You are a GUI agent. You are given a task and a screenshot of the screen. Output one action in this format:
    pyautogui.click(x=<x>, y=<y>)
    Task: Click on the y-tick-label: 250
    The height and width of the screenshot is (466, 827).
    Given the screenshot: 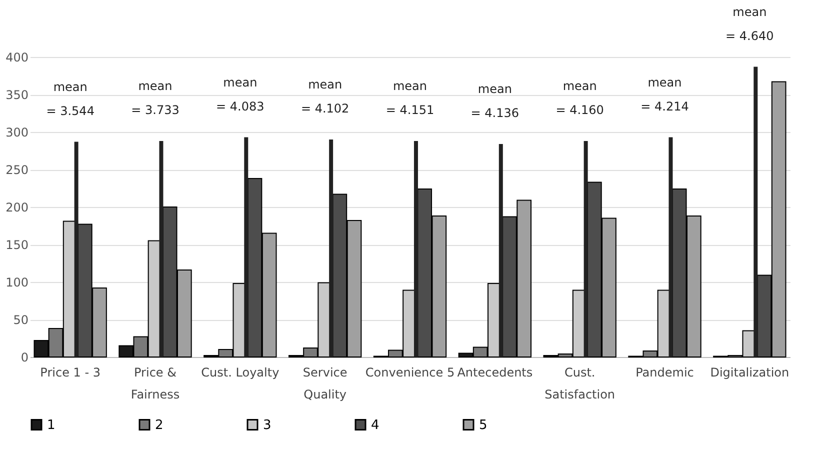 What is the action you would take?
    pyautogui.click(x=17, y=170)
    